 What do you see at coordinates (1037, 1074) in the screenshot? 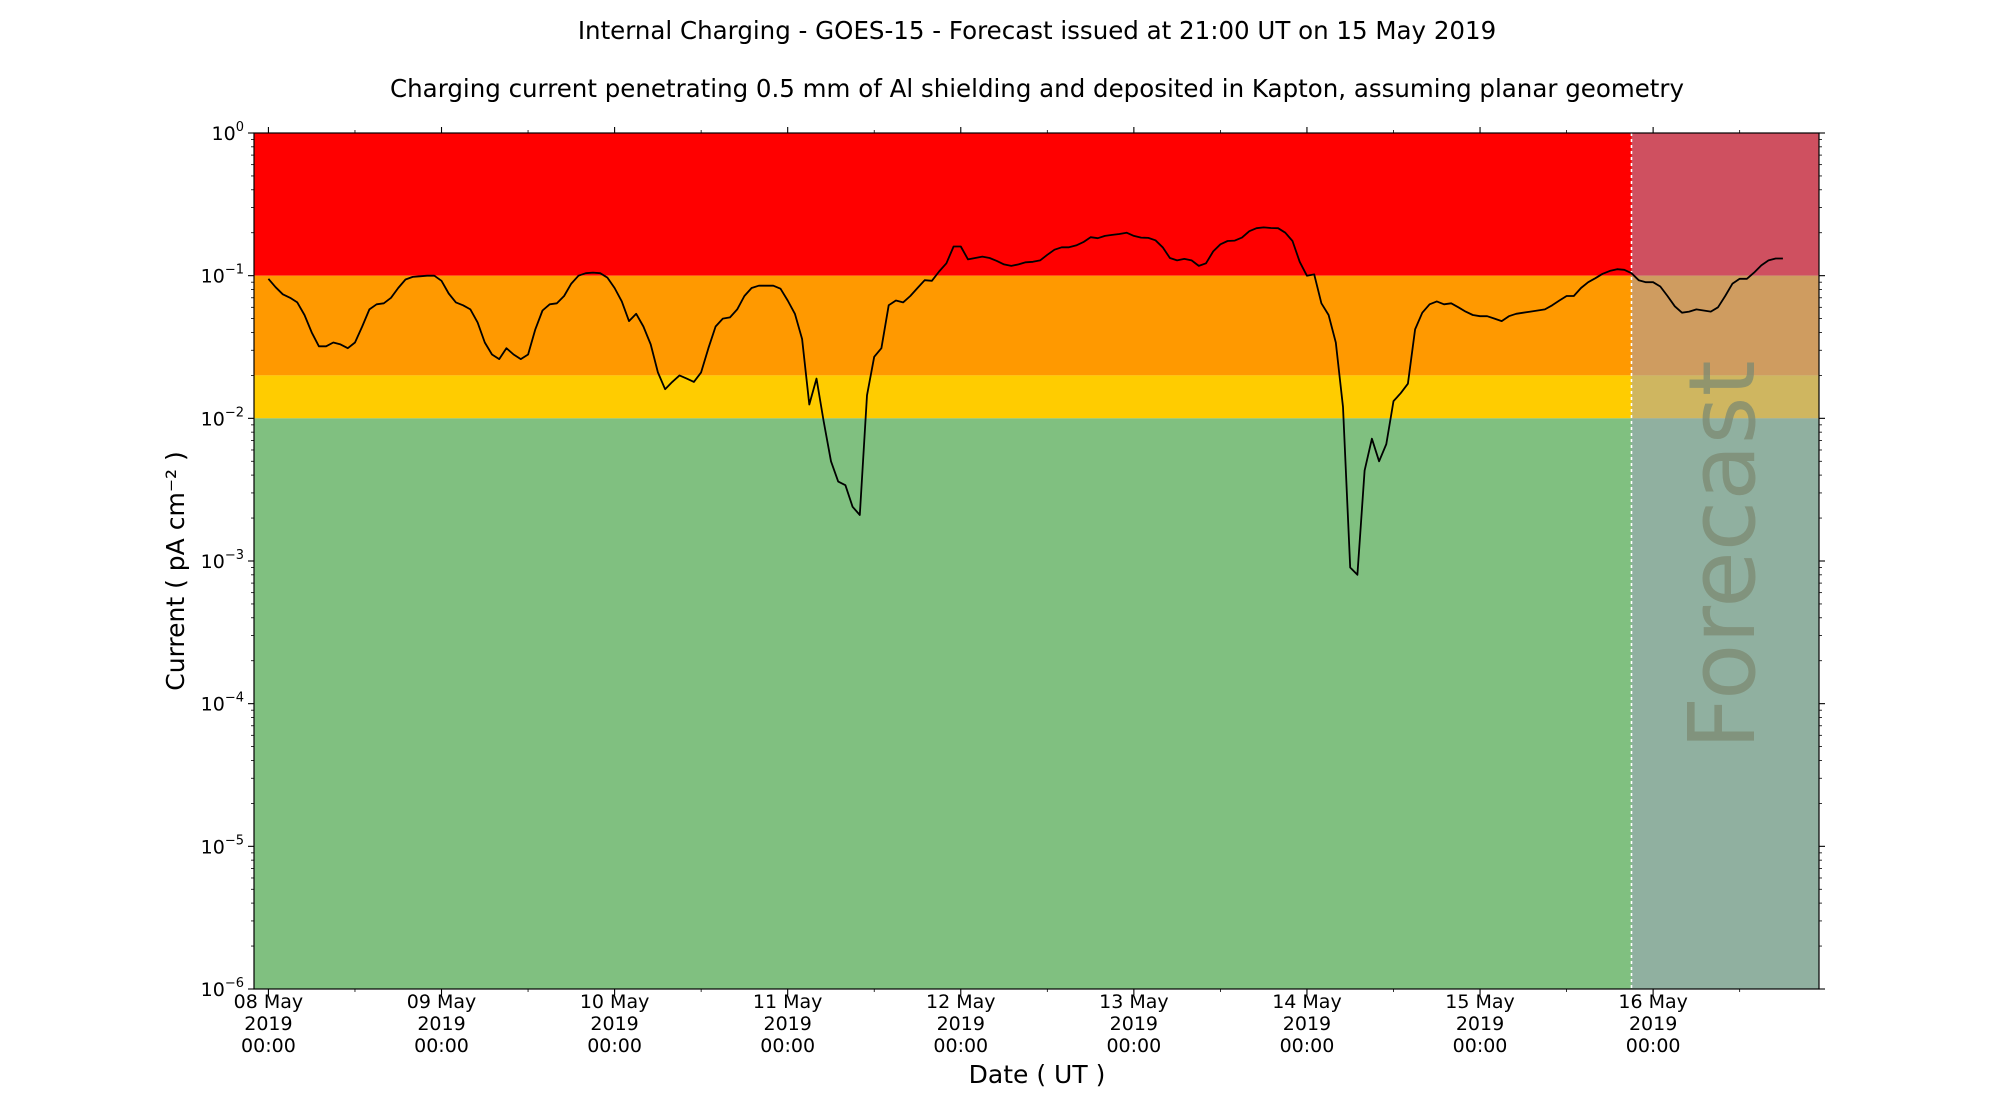
I see `x-axis-label: Date ( UT )` at bounding box center [1037, 1074].